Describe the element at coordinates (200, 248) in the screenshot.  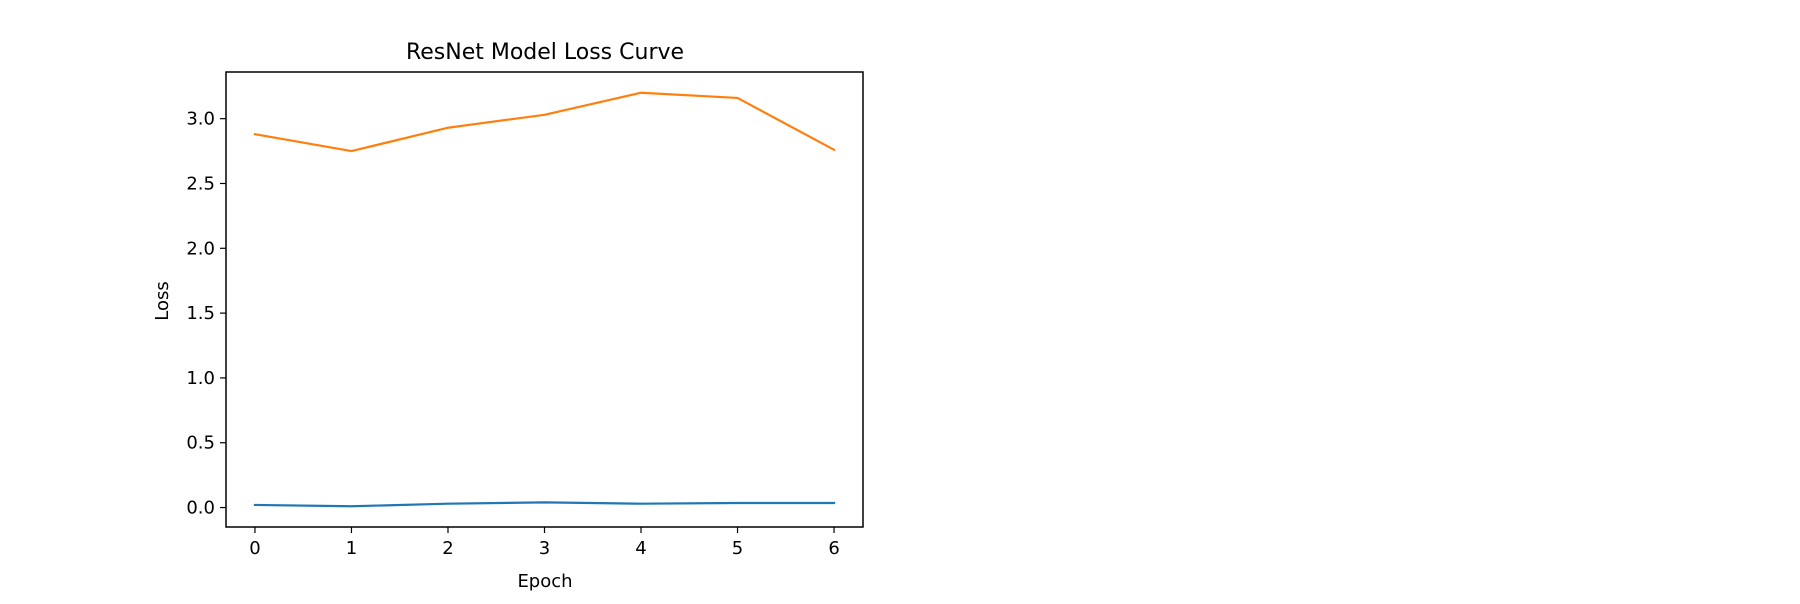
I see `y-tick-label: 2.0` at that location.